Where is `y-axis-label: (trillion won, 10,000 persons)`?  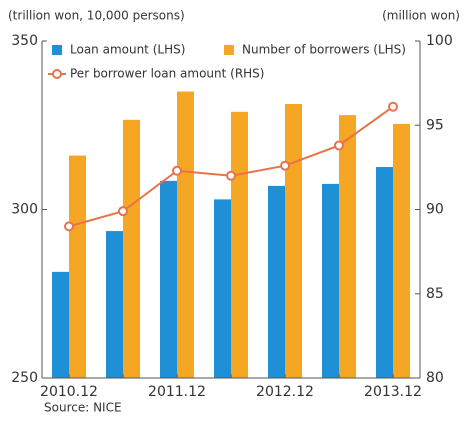 y-axis-label: (trillion won, 10,000 persons) is located at coordinates (96, 16).